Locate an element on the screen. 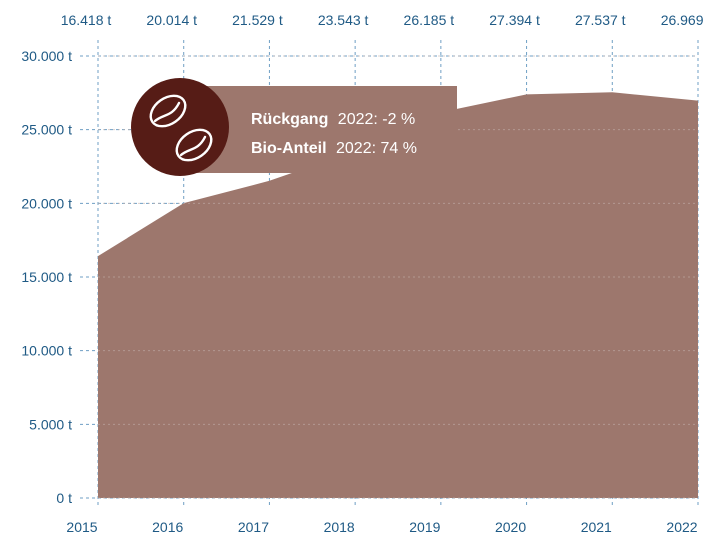 Image resolution: width=707 pixels, height=537 pixels. info-line-1-label: Rückgang is located at coordinates (289, 119).